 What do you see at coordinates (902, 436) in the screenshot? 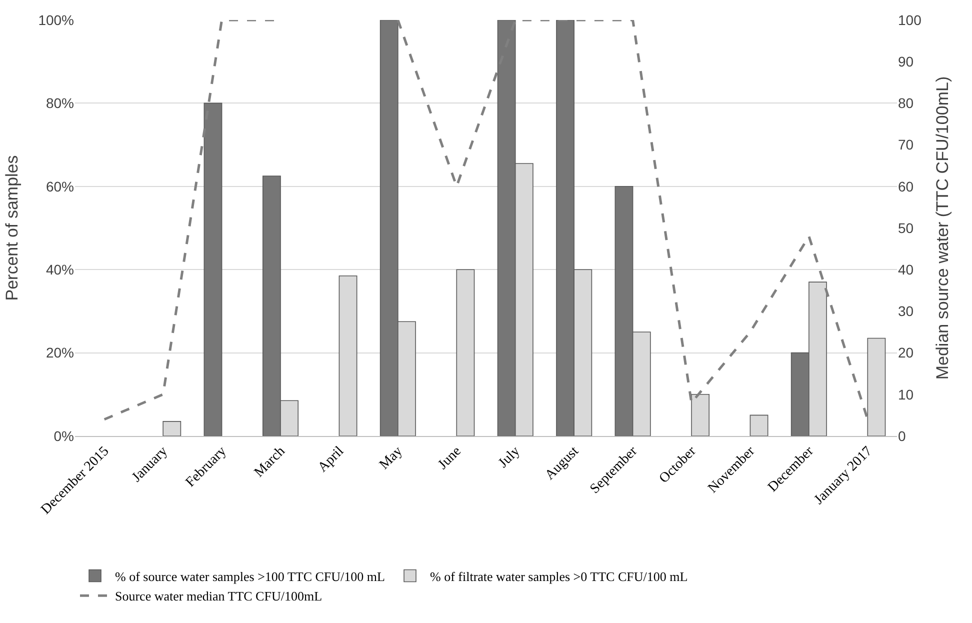
I see `y2-tick-label: 0` at bounding box center [902, 436].